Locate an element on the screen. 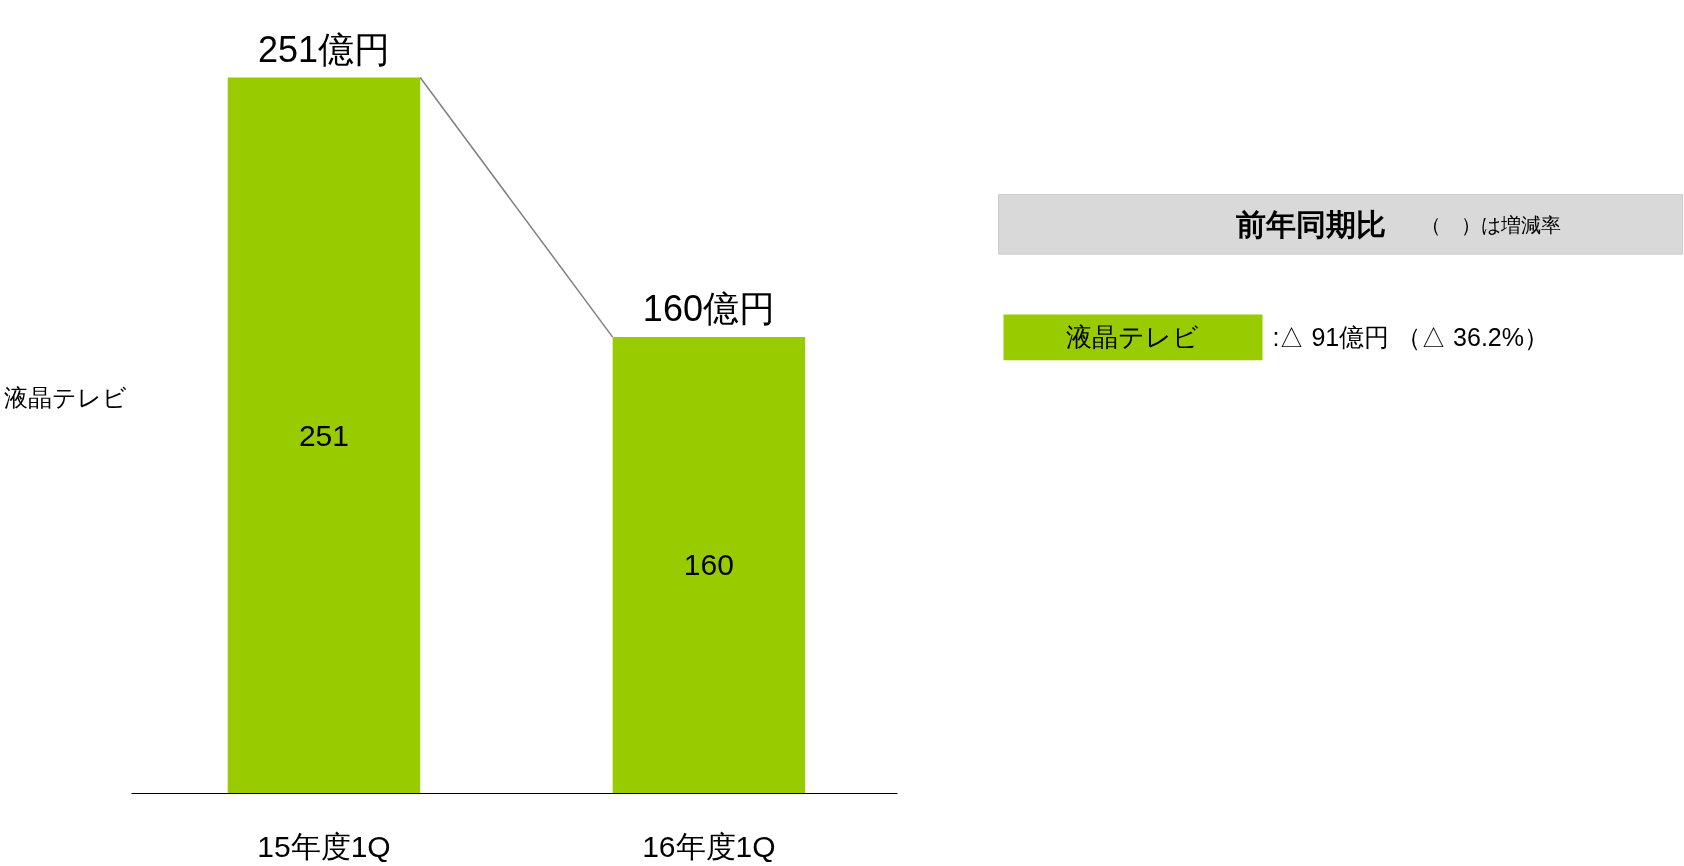 The height and width of the screenshot is (866, 1684). text: （ ）は増減率 is located at coordinates (1490, 224).